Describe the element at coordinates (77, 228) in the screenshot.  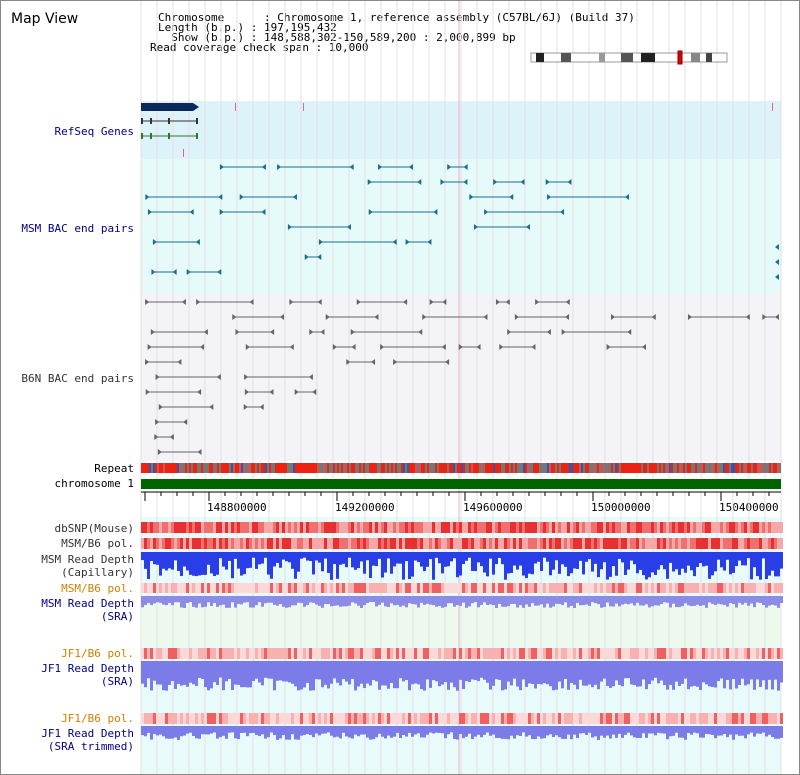
I see `track-label-msm-bac: MSM BAC end pairs` at that location.